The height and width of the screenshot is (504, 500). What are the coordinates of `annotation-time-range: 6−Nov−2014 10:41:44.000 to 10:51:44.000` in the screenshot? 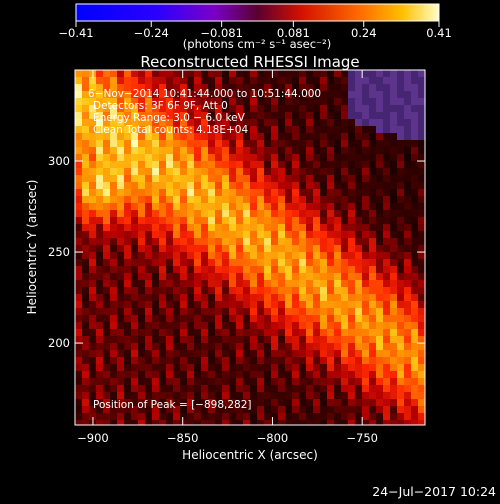 It's located at (204, 94).